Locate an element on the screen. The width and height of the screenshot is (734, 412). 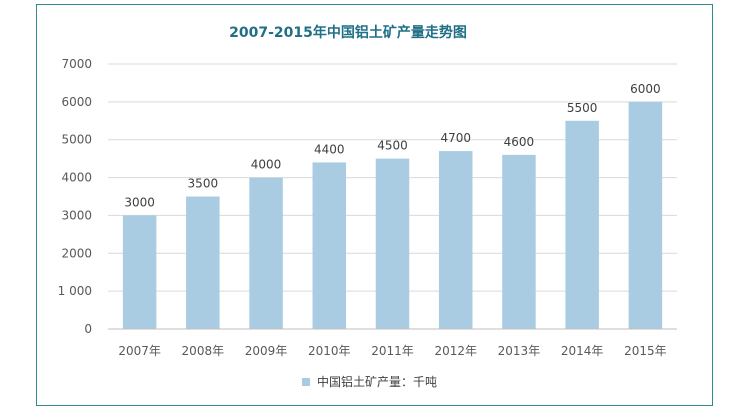
data-label: 4500 is located at coordinates (392, 146).